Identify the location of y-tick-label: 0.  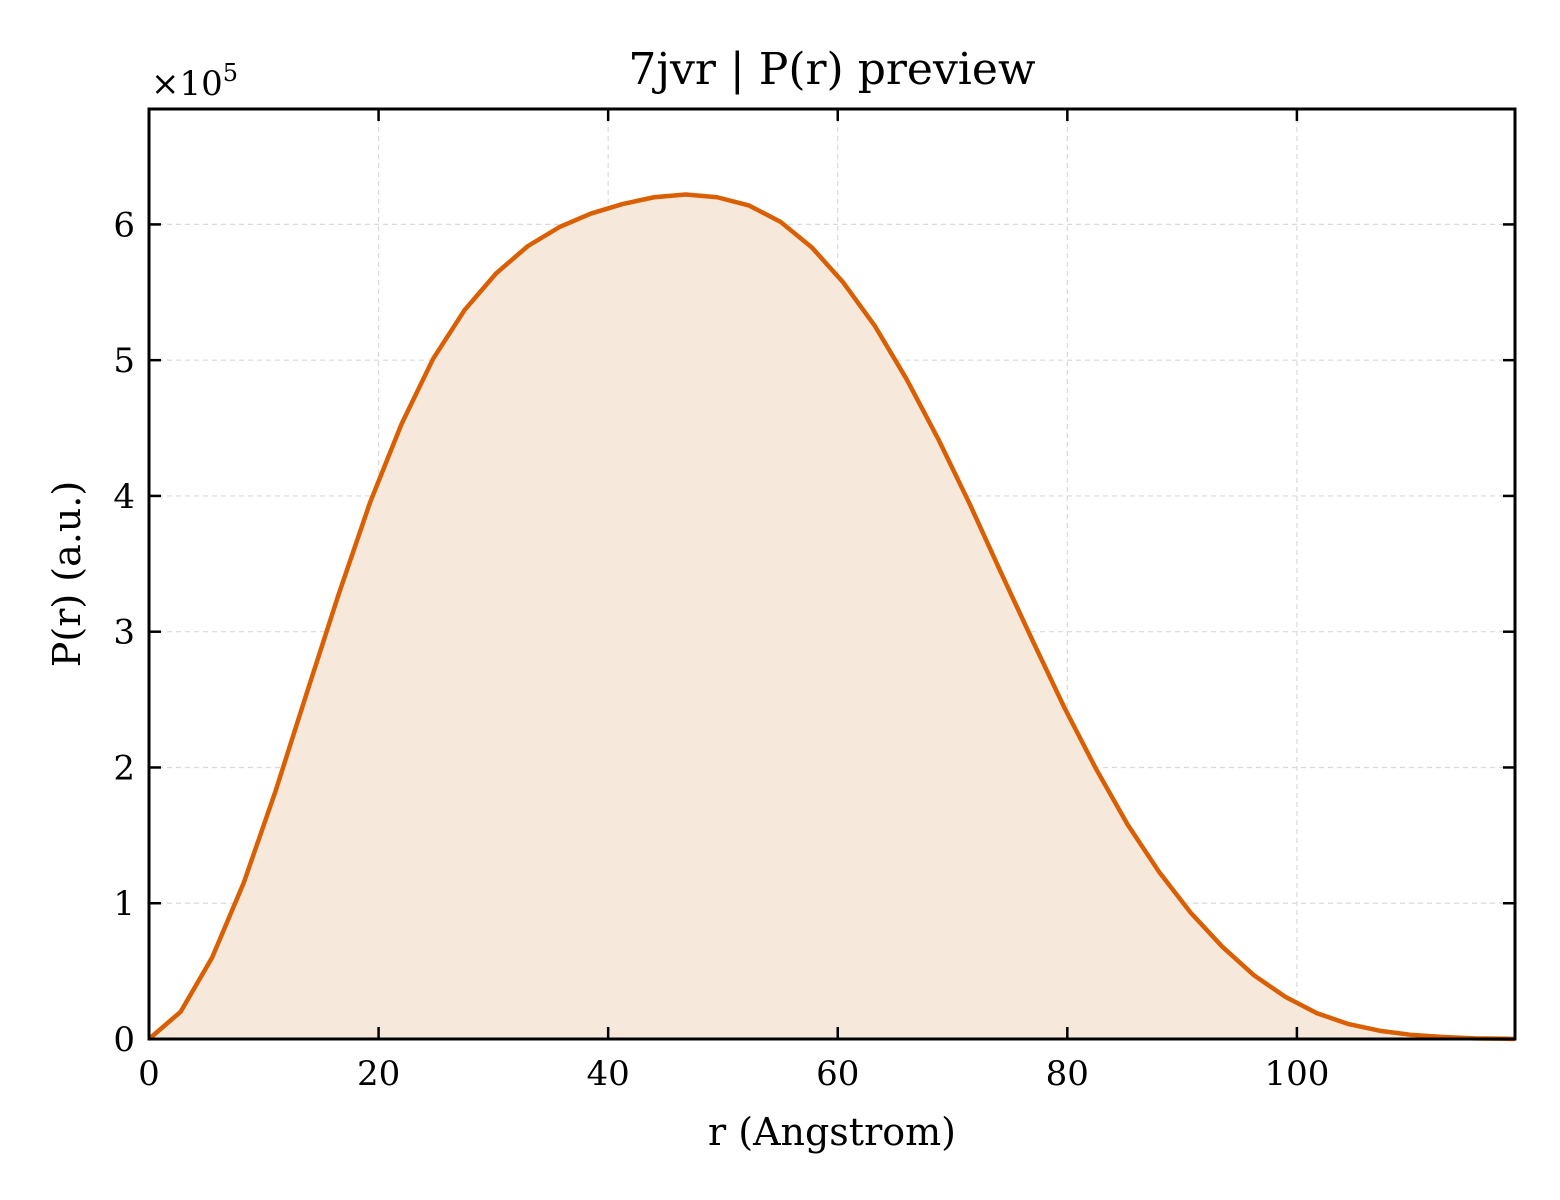
(124, 1040).